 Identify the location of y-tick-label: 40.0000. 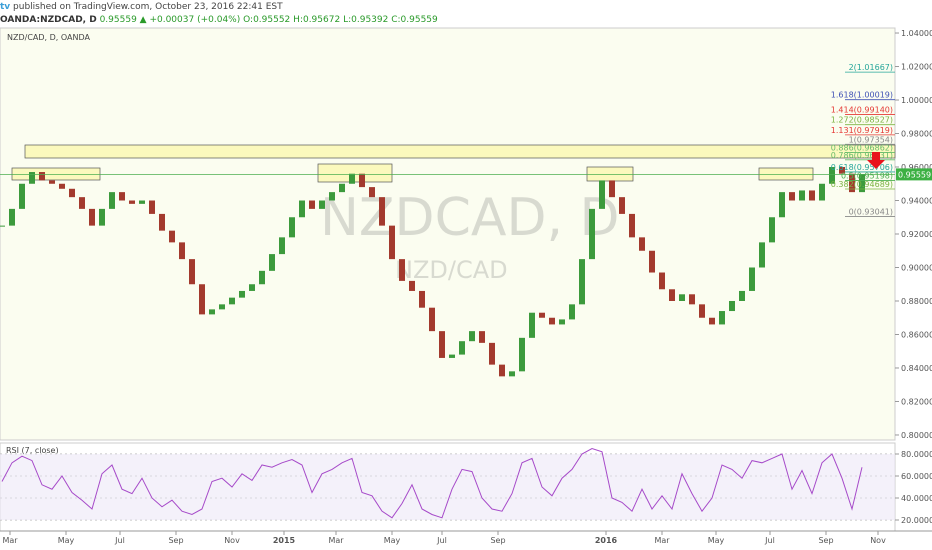
(916, 498).